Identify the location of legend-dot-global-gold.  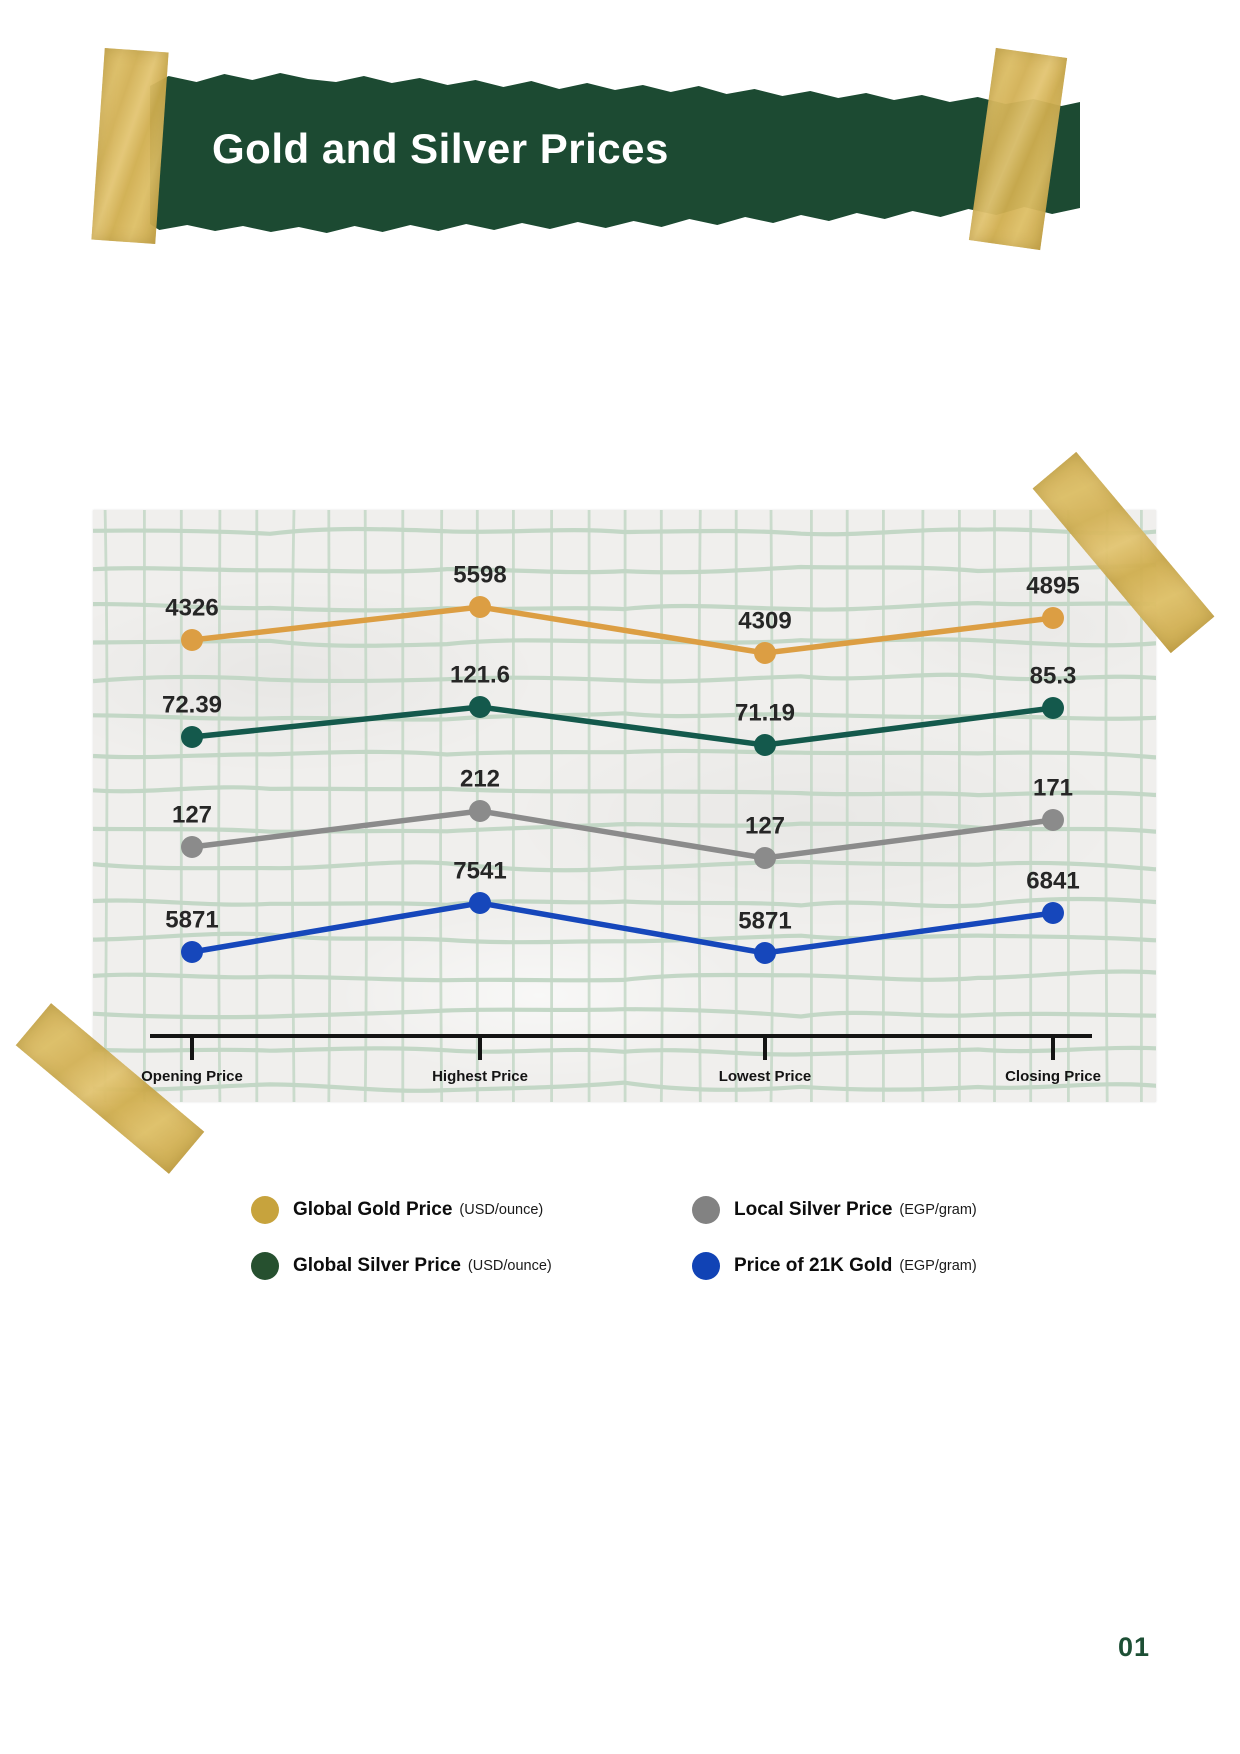
(265, 1210).